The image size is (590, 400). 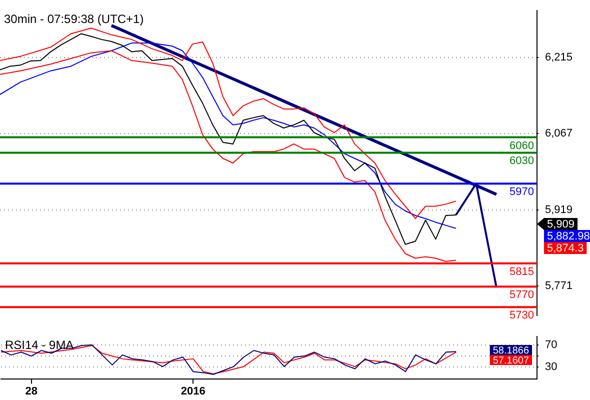 I want to click on x-tick-label: 28, so click(x=31, y=391).